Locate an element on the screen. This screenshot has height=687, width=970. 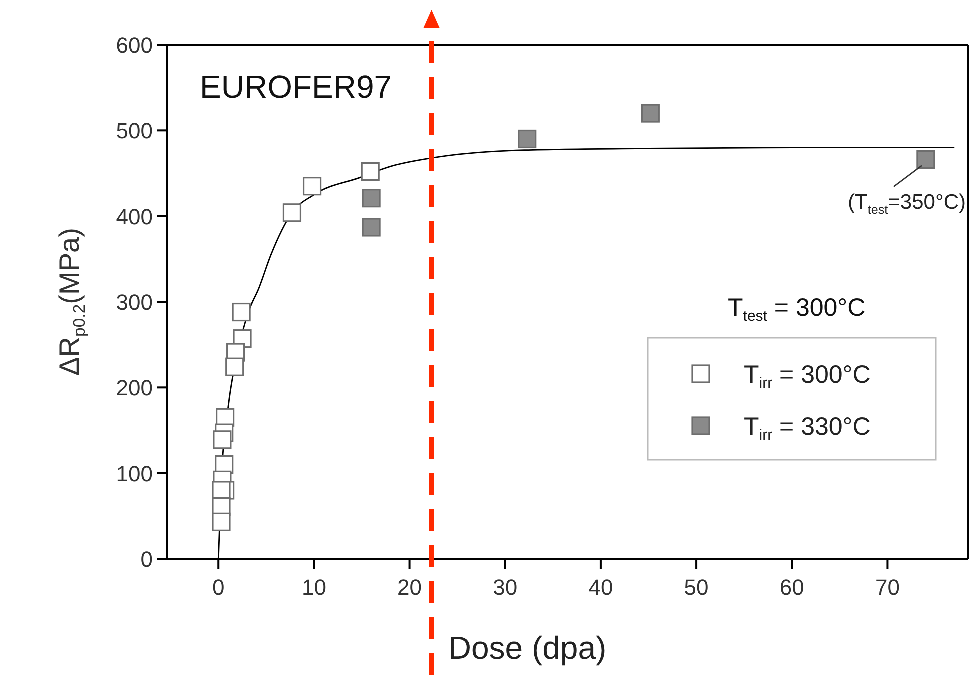
annotation: EUROFER97 is located at coordinates (296, 87).